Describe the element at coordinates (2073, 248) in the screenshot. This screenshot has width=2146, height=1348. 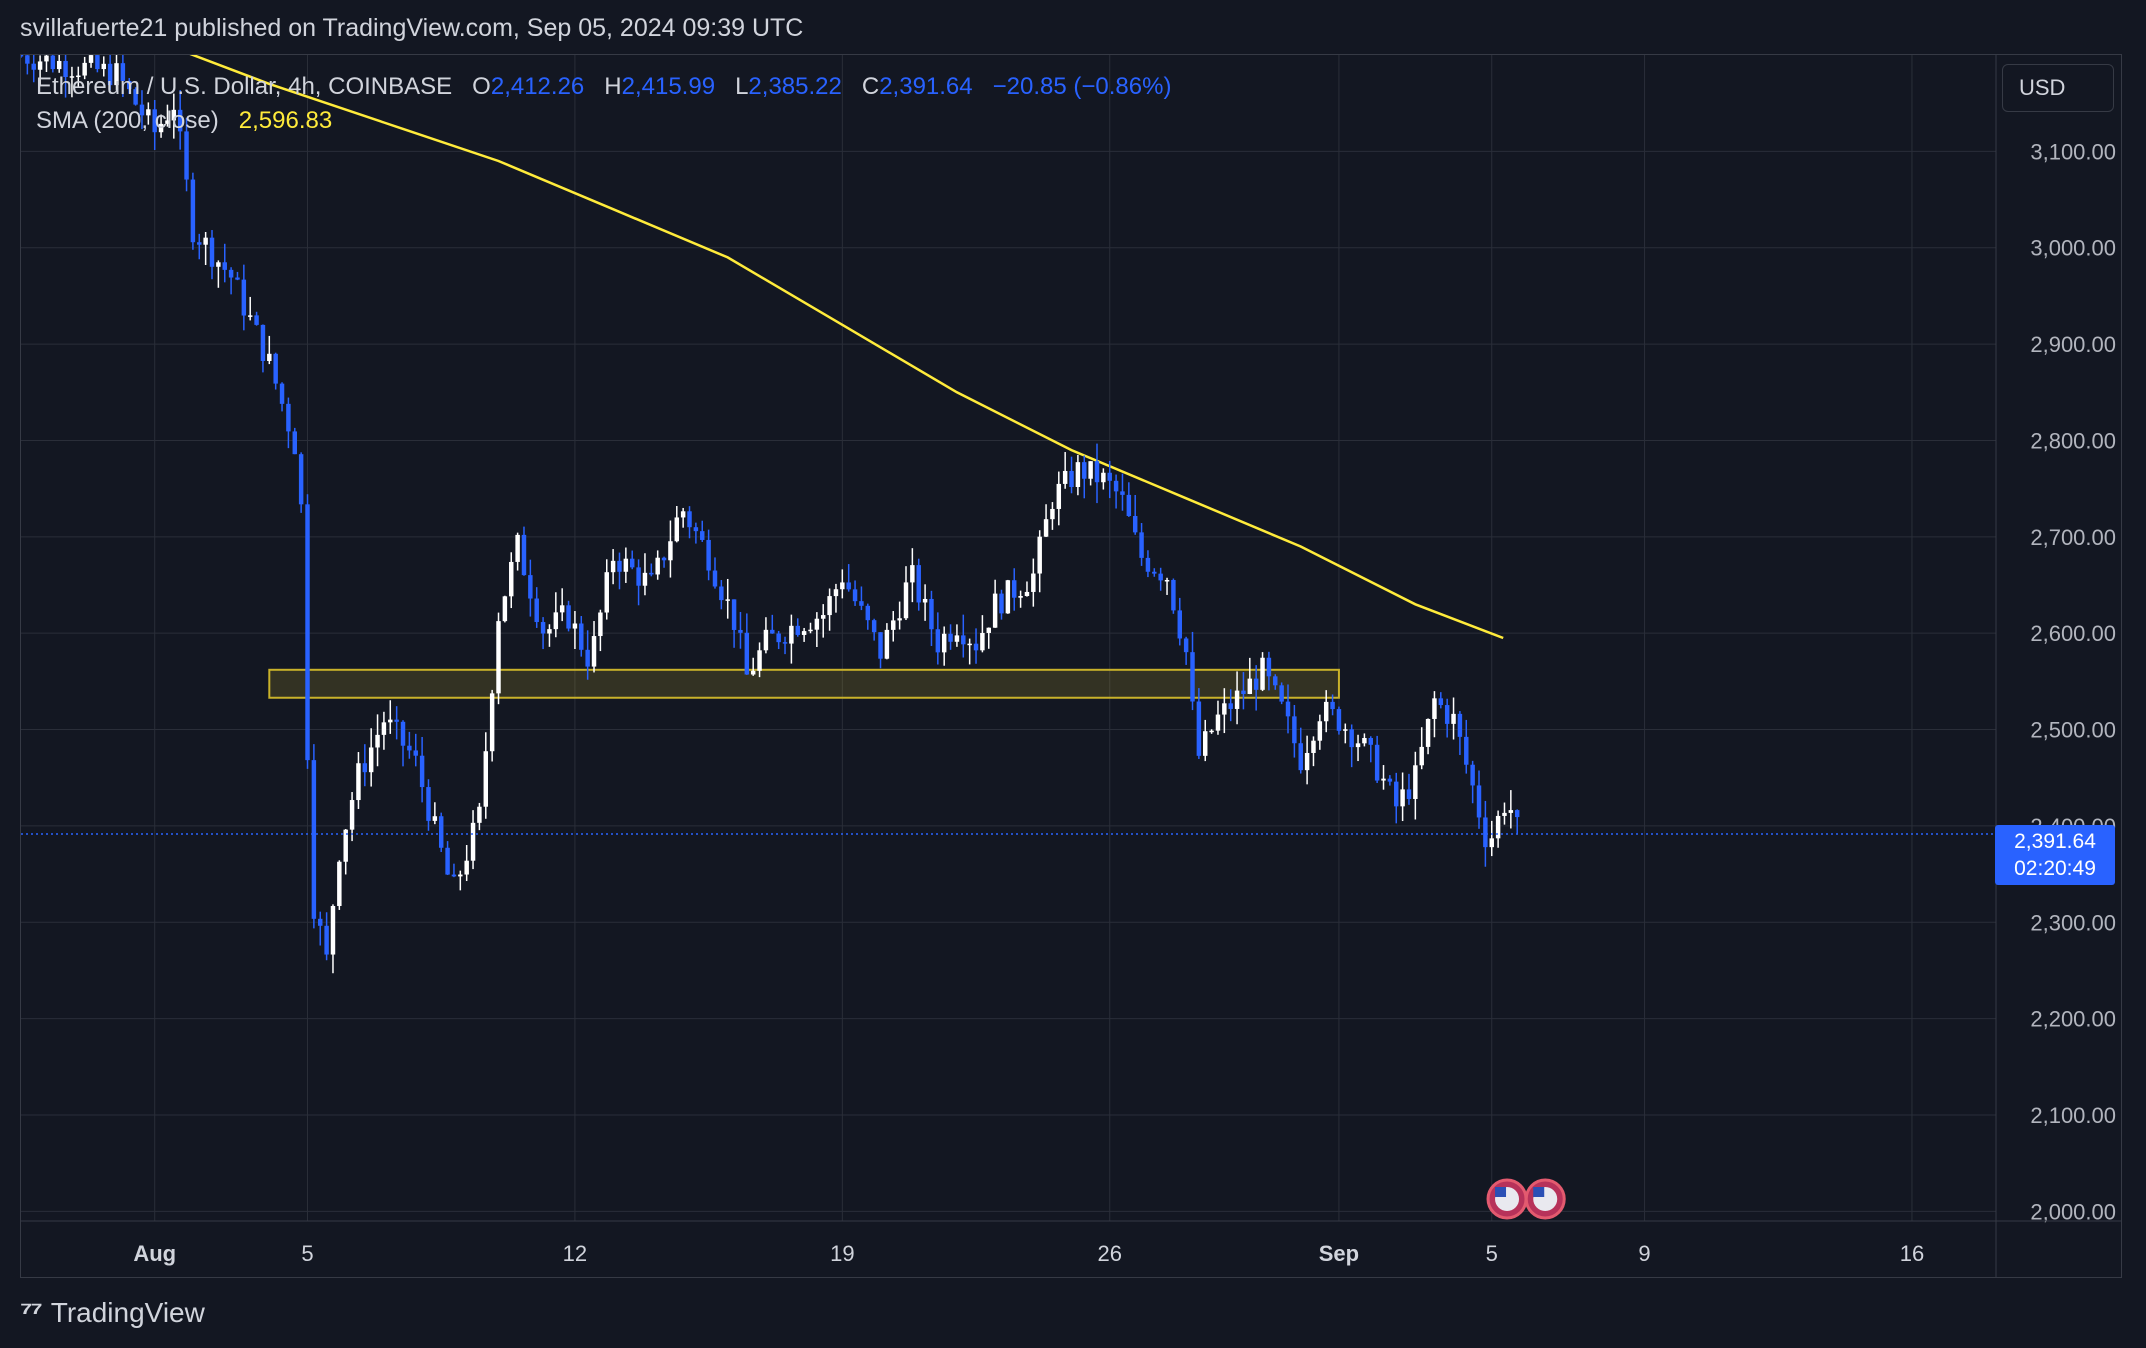
I see `y-tick-label: 3,000.00` at that location.